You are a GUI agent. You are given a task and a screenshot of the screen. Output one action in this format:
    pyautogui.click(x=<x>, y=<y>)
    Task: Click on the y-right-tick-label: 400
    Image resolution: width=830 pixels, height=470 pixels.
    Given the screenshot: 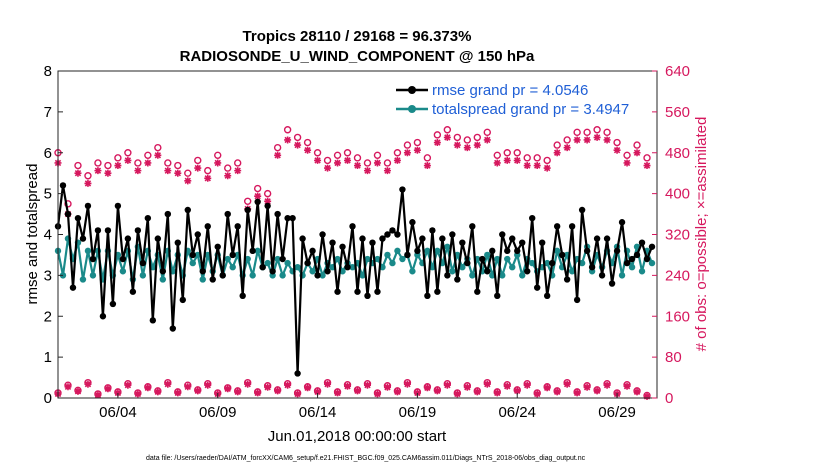 What is the action you would take?
    pyautogui.click(x=677, y=194)
    